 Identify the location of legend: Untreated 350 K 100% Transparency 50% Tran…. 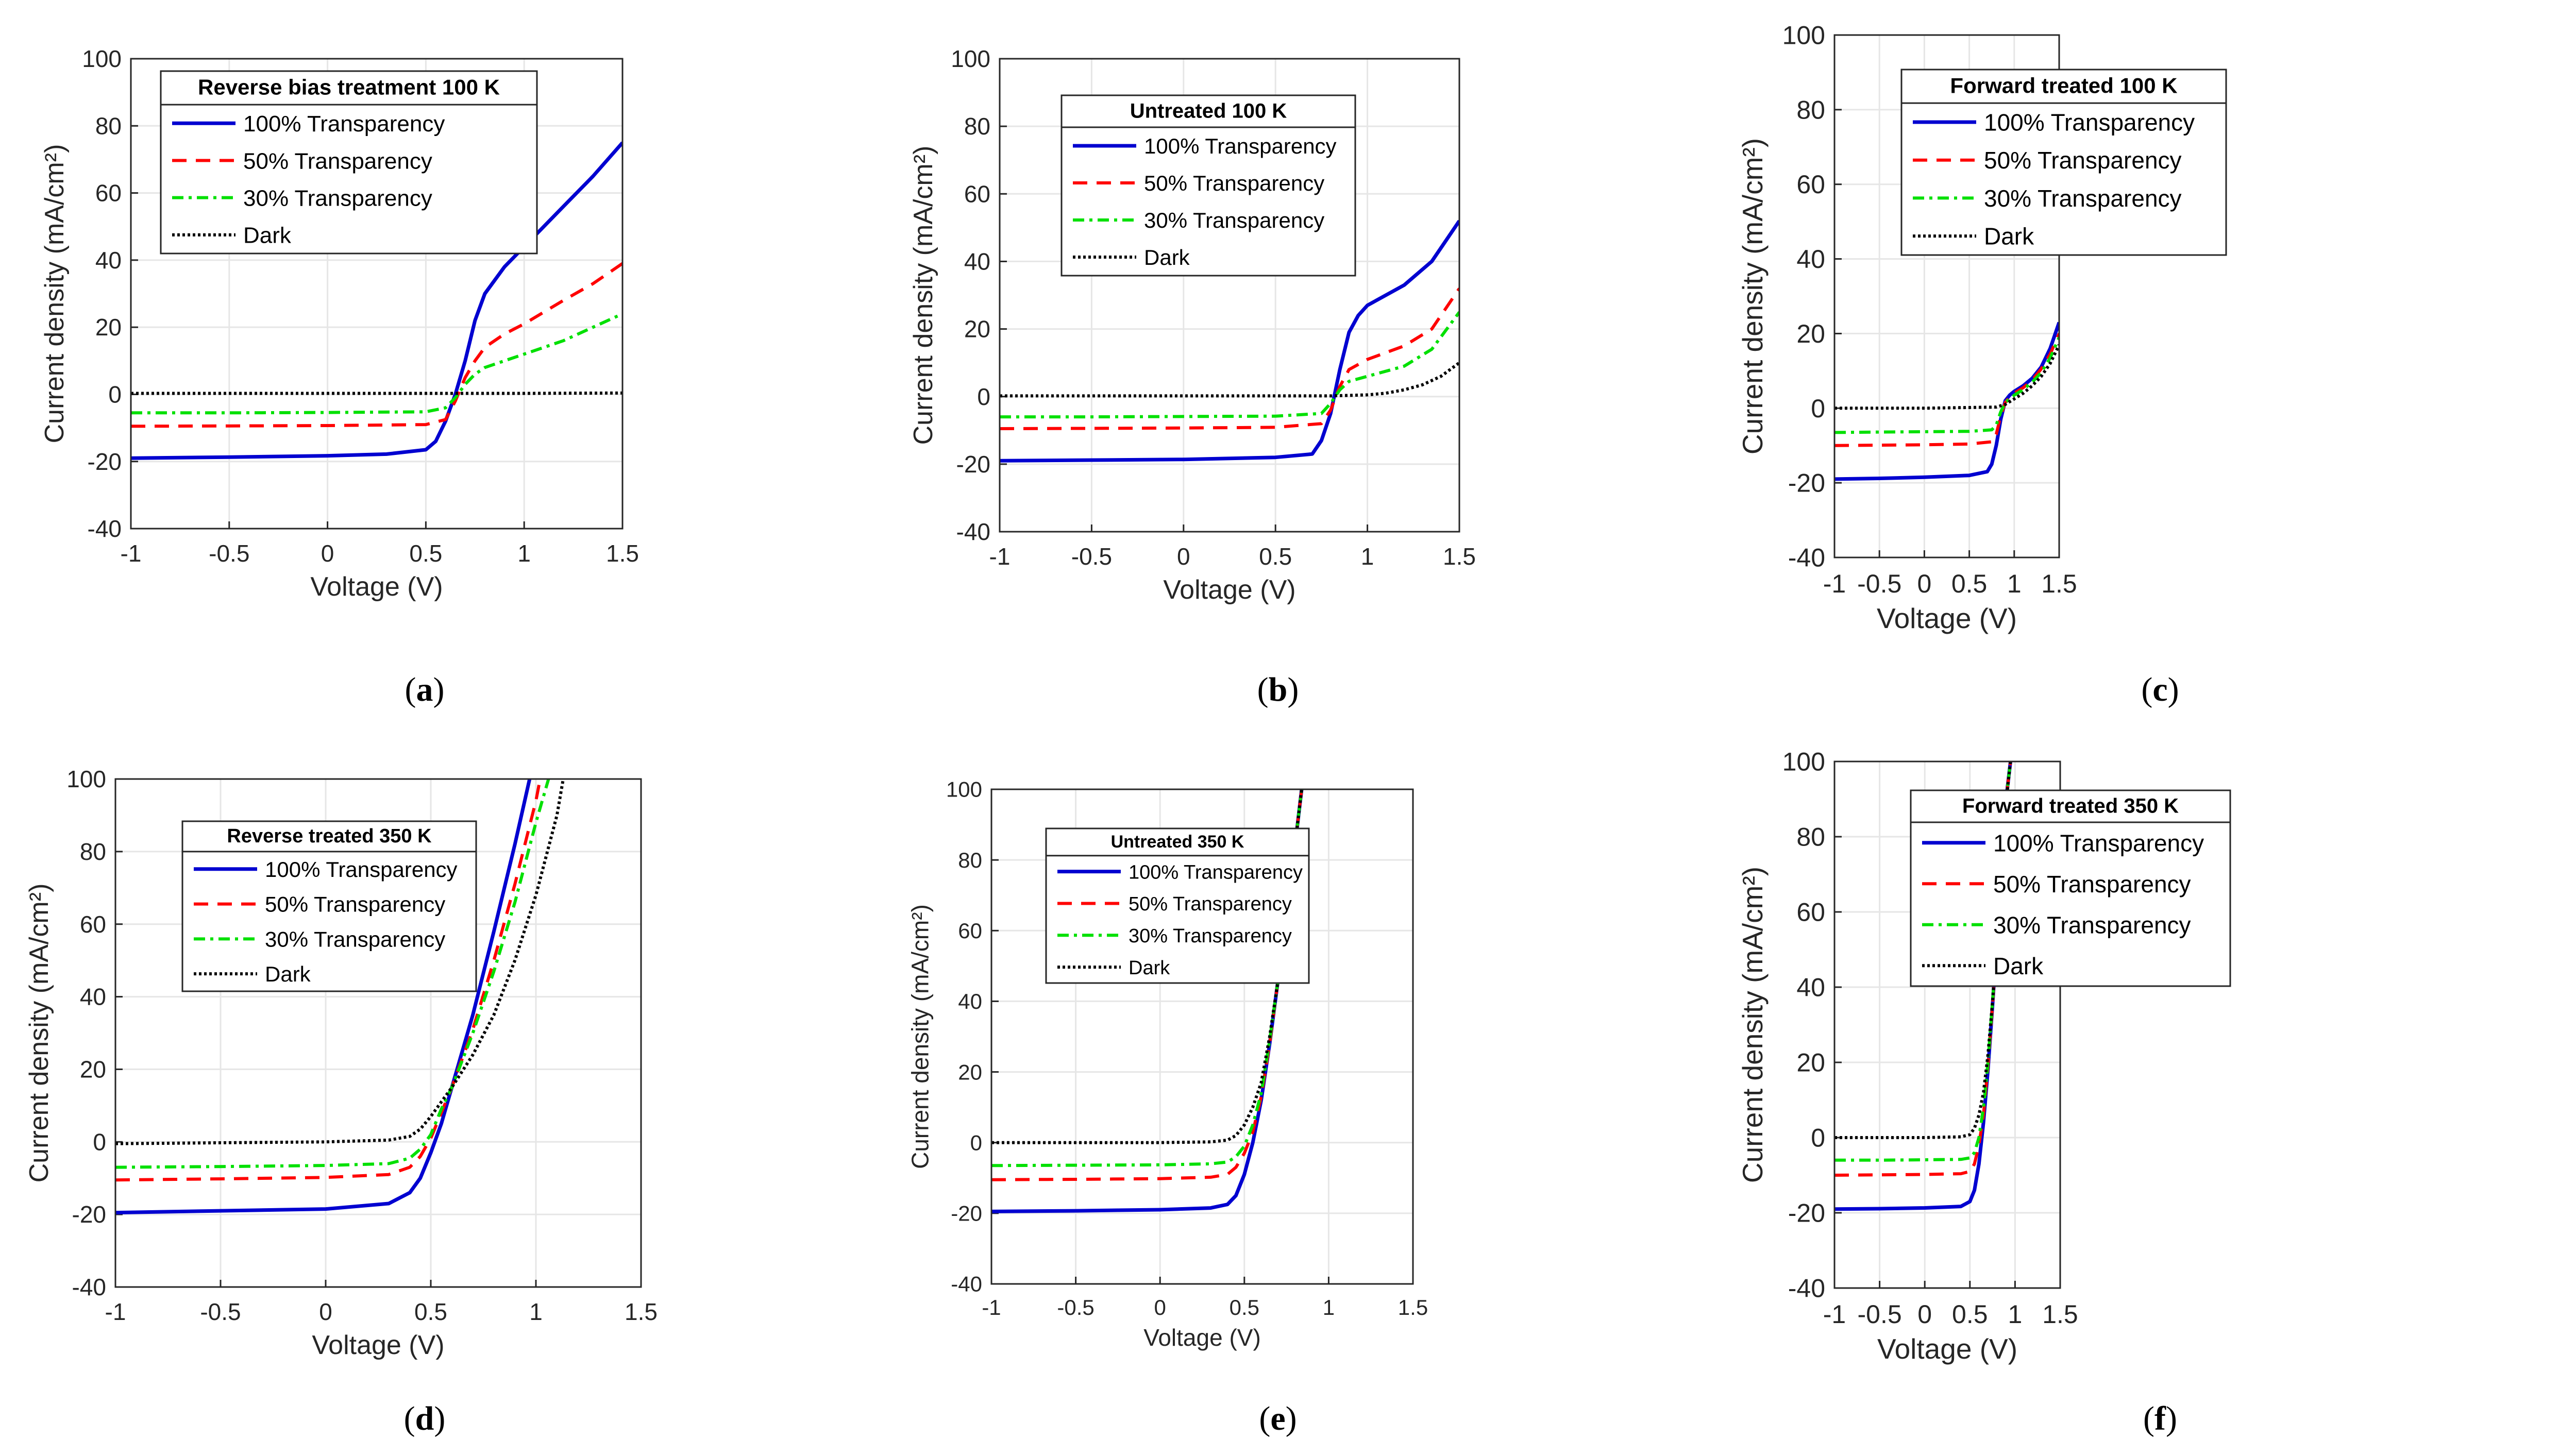
(1177, 906).